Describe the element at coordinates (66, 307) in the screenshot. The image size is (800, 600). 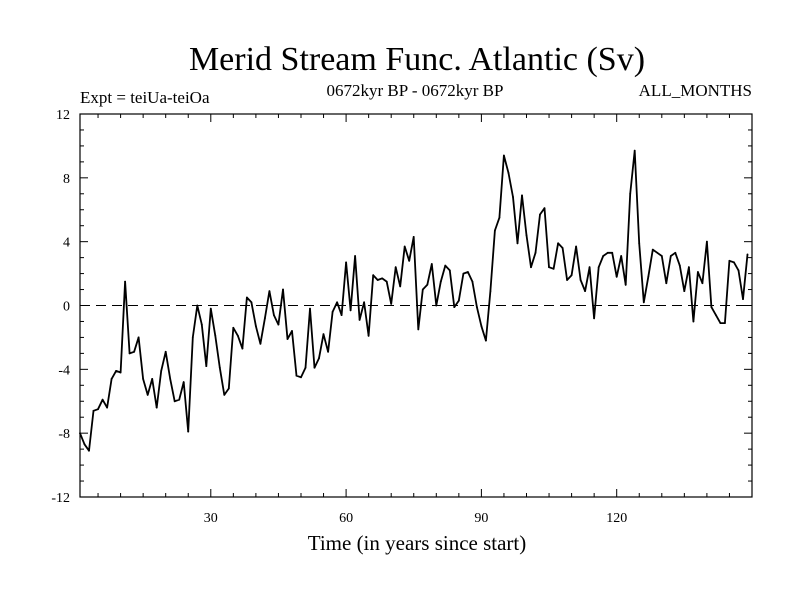
I see `y-tick-label: 0` at that location.